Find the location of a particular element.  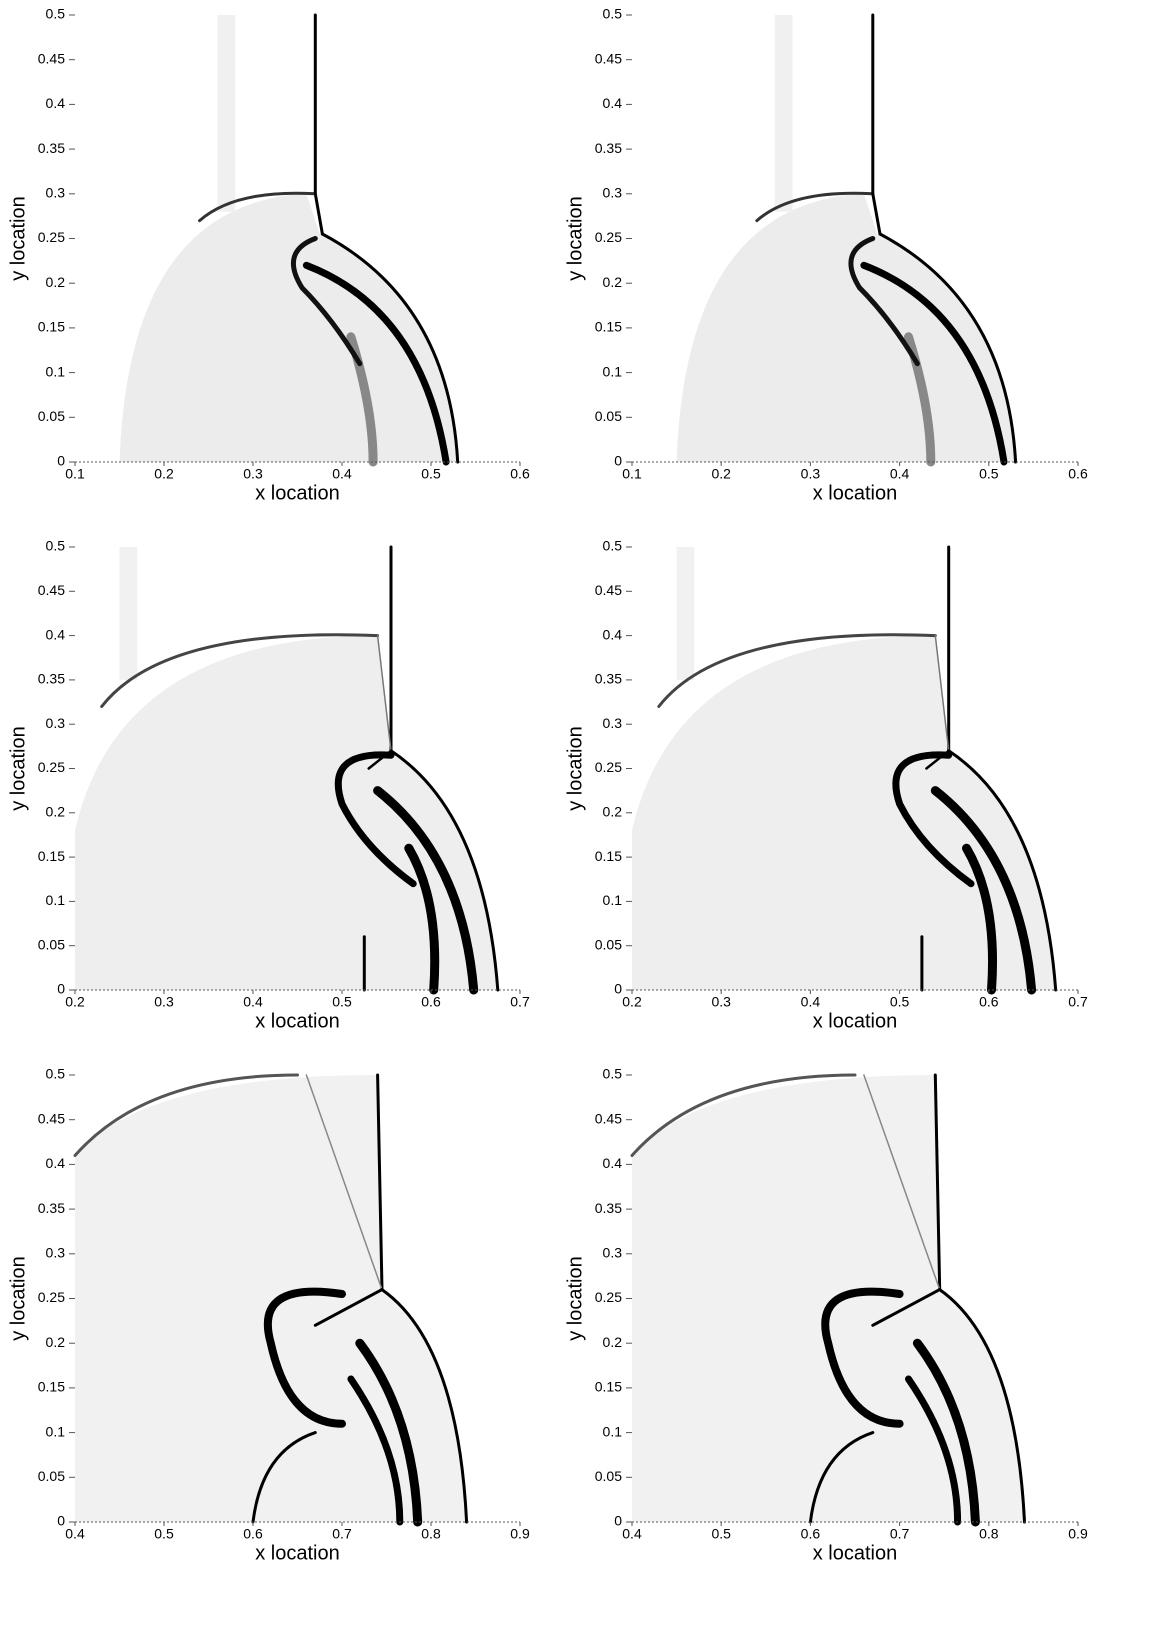

x-tick-label: 0.8 is located at coordinates (989, 1534).